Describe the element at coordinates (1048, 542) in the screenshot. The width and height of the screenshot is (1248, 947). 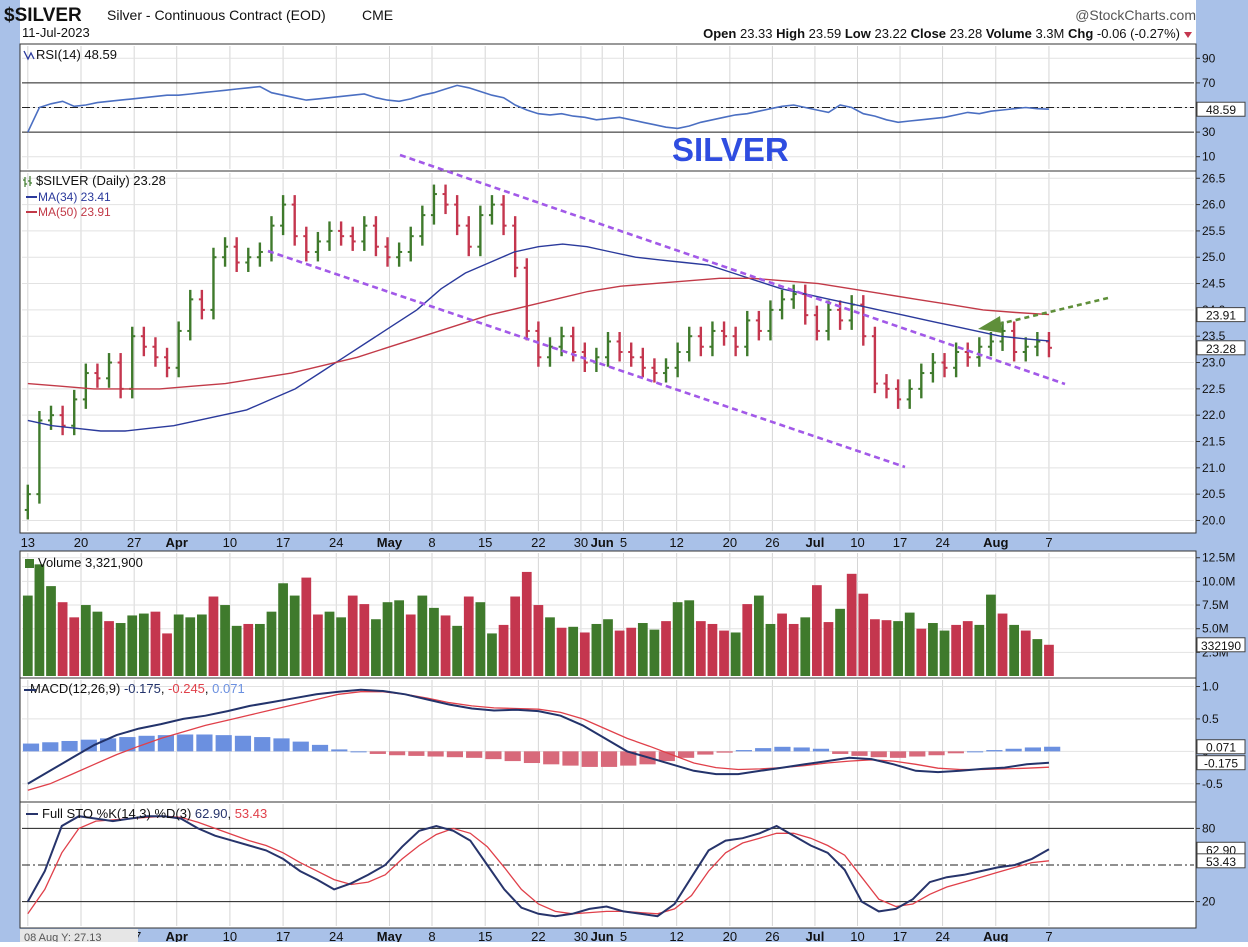
I see `x-tick-label: 7` at that location.